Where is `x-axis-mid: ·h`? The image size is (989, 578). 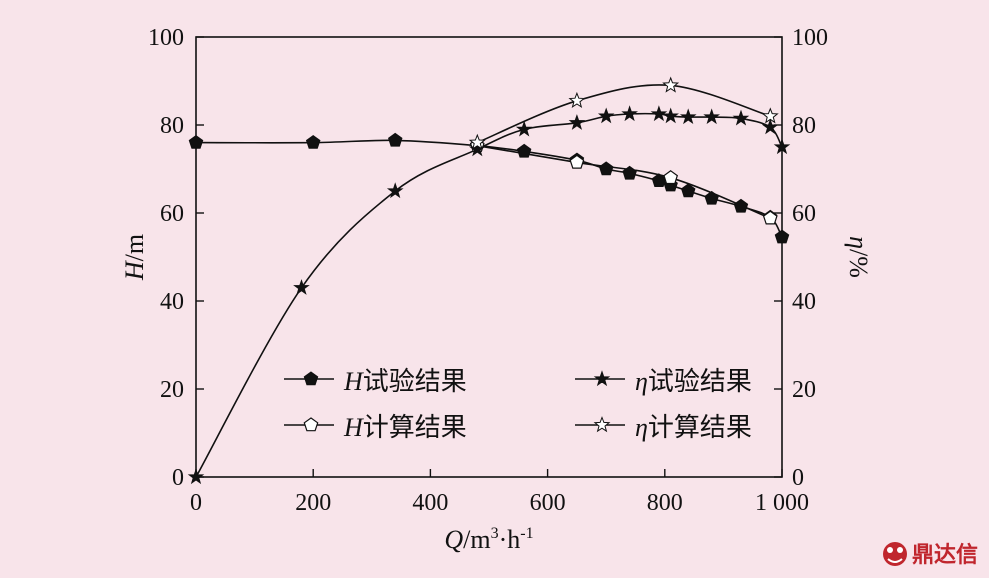 x-axis-mid: ·h is located at coordinates (510, 539).